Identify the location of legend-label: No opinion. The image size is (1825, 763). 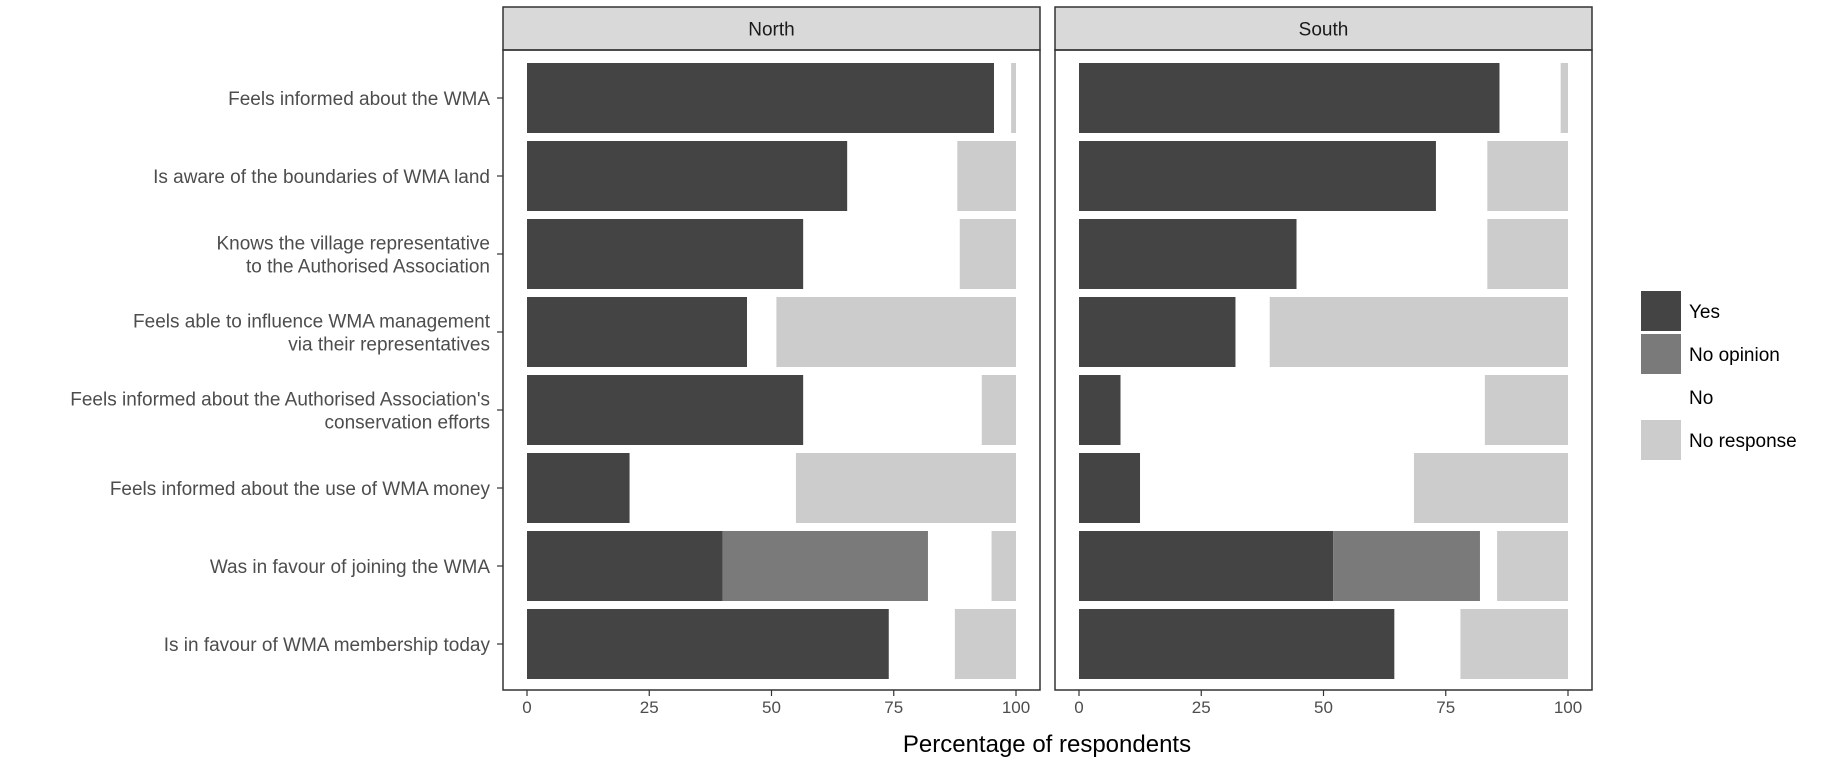
(1734, 355).